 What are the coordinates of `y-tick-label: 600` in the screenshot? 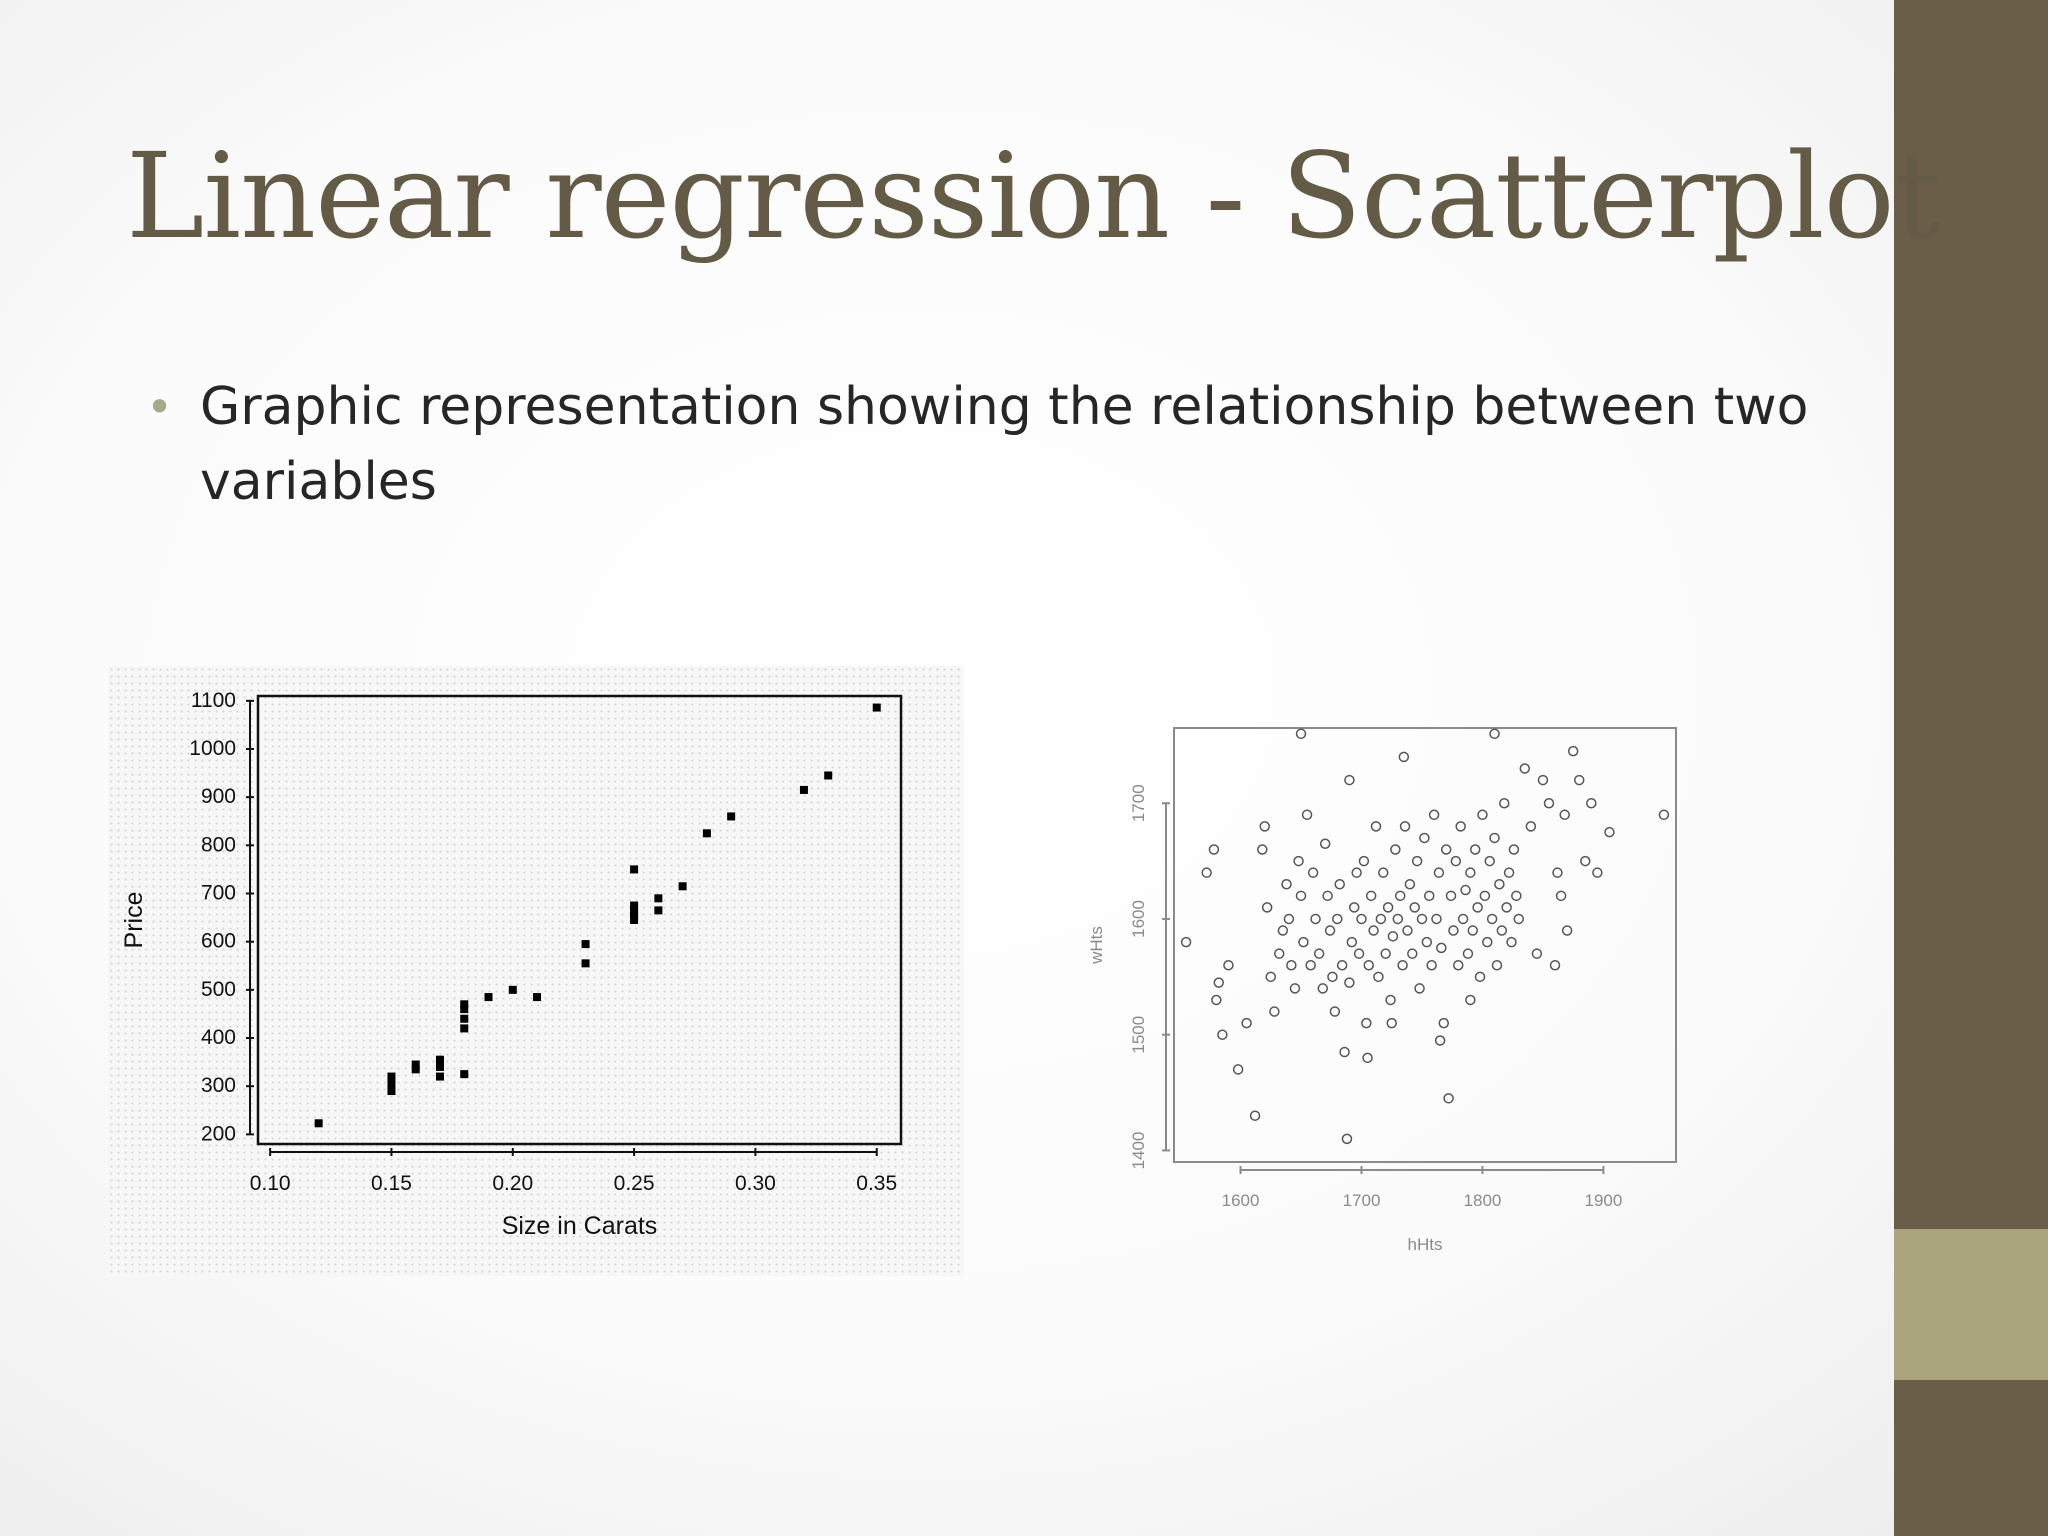 It's located at (218, 941).